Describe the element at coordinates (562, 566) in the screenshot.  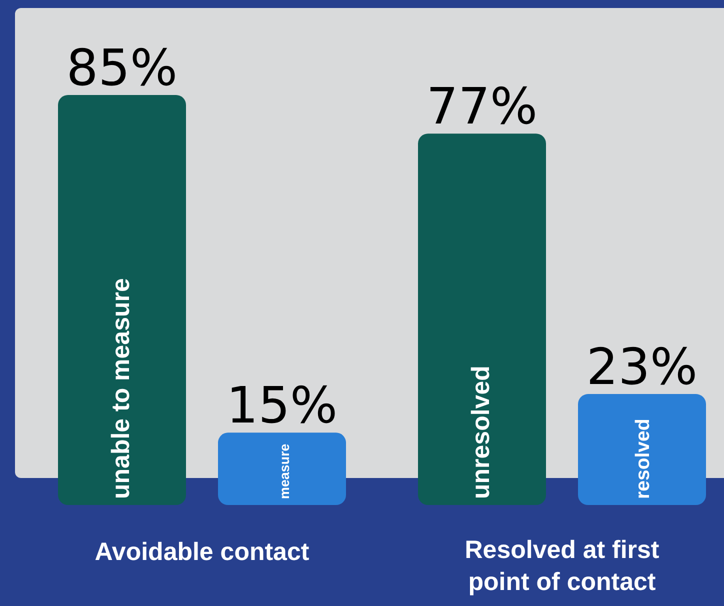
I see `x-tick-label: Resolved at first point of contact` at that location.